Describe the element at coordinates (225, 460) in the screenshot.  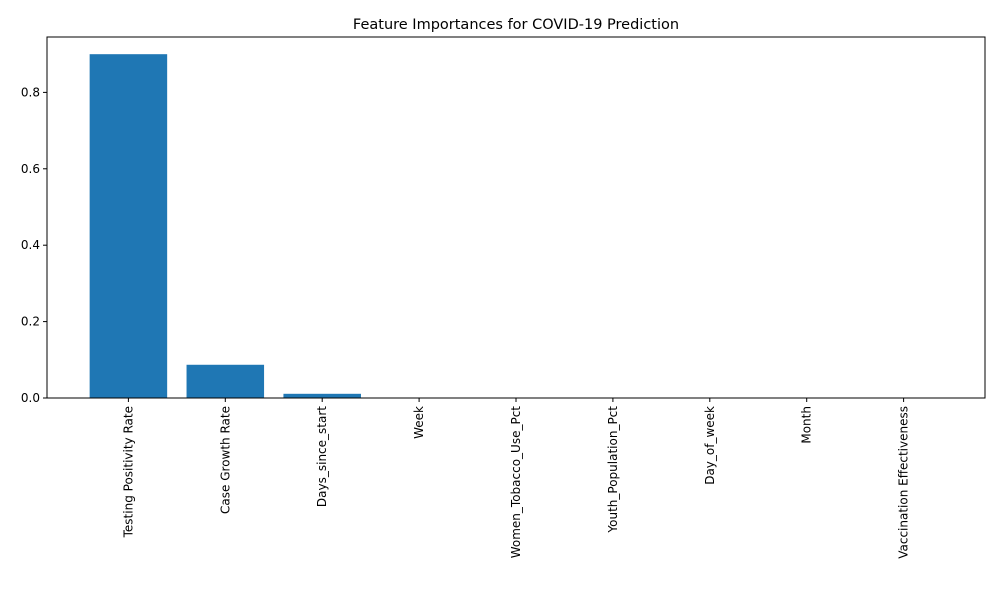
I see `x-tick-label: Case Growth Rate` at that location.